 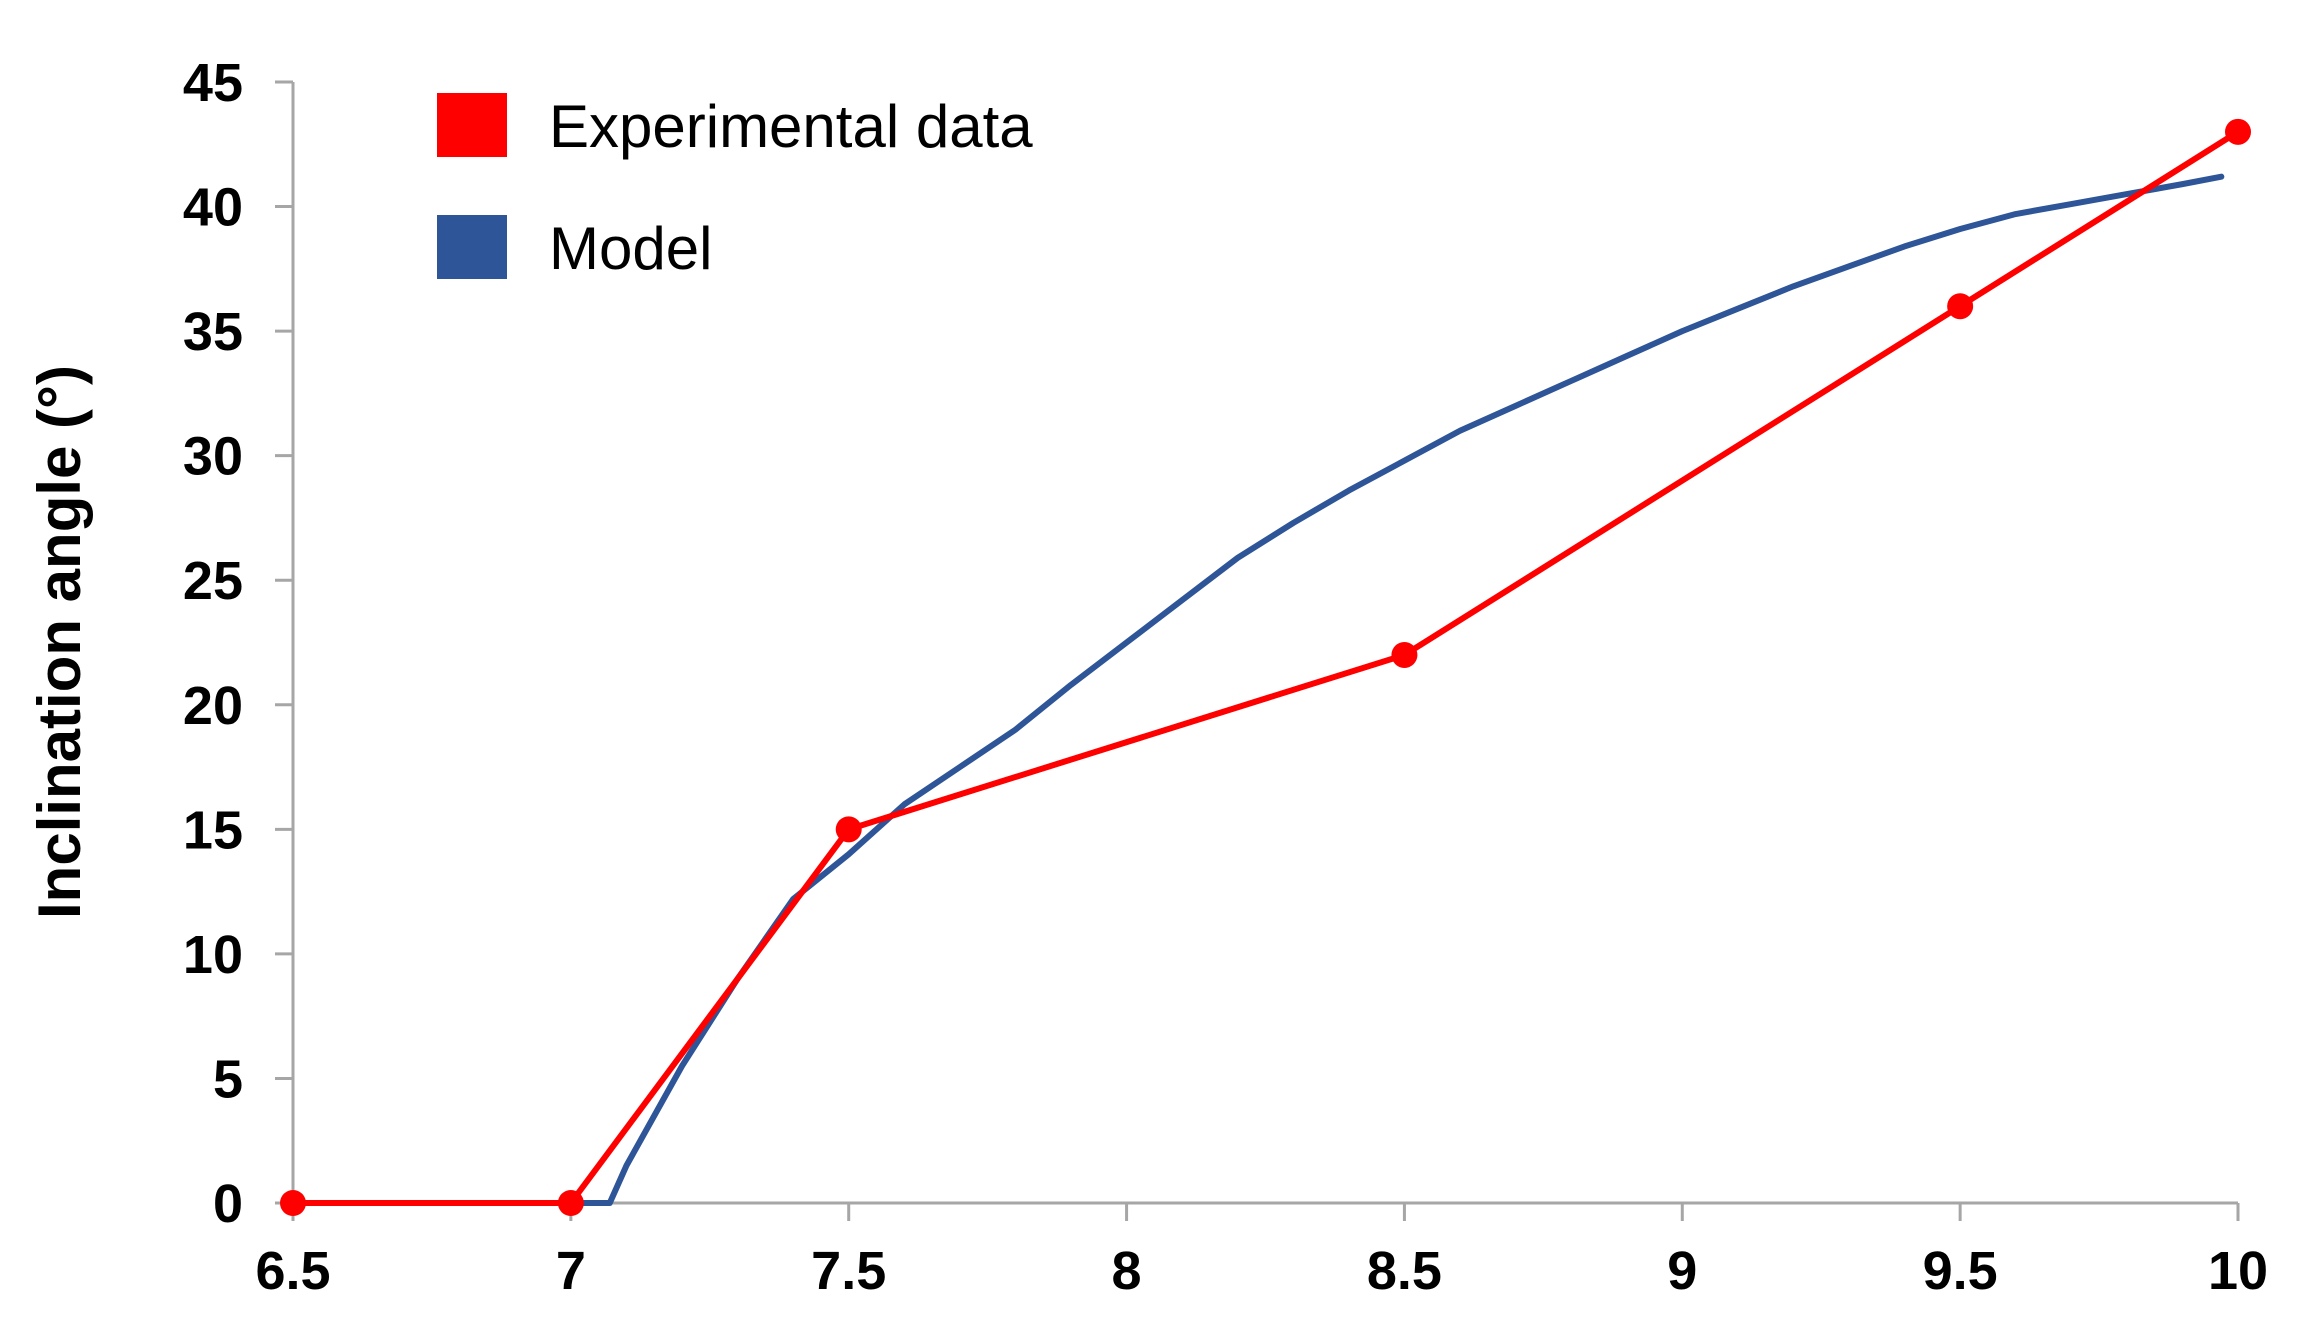 What do you see at coordinates (213, 706) in the screenshot?
I see `y-tick-label: 20` at bounding box center [213, 706].